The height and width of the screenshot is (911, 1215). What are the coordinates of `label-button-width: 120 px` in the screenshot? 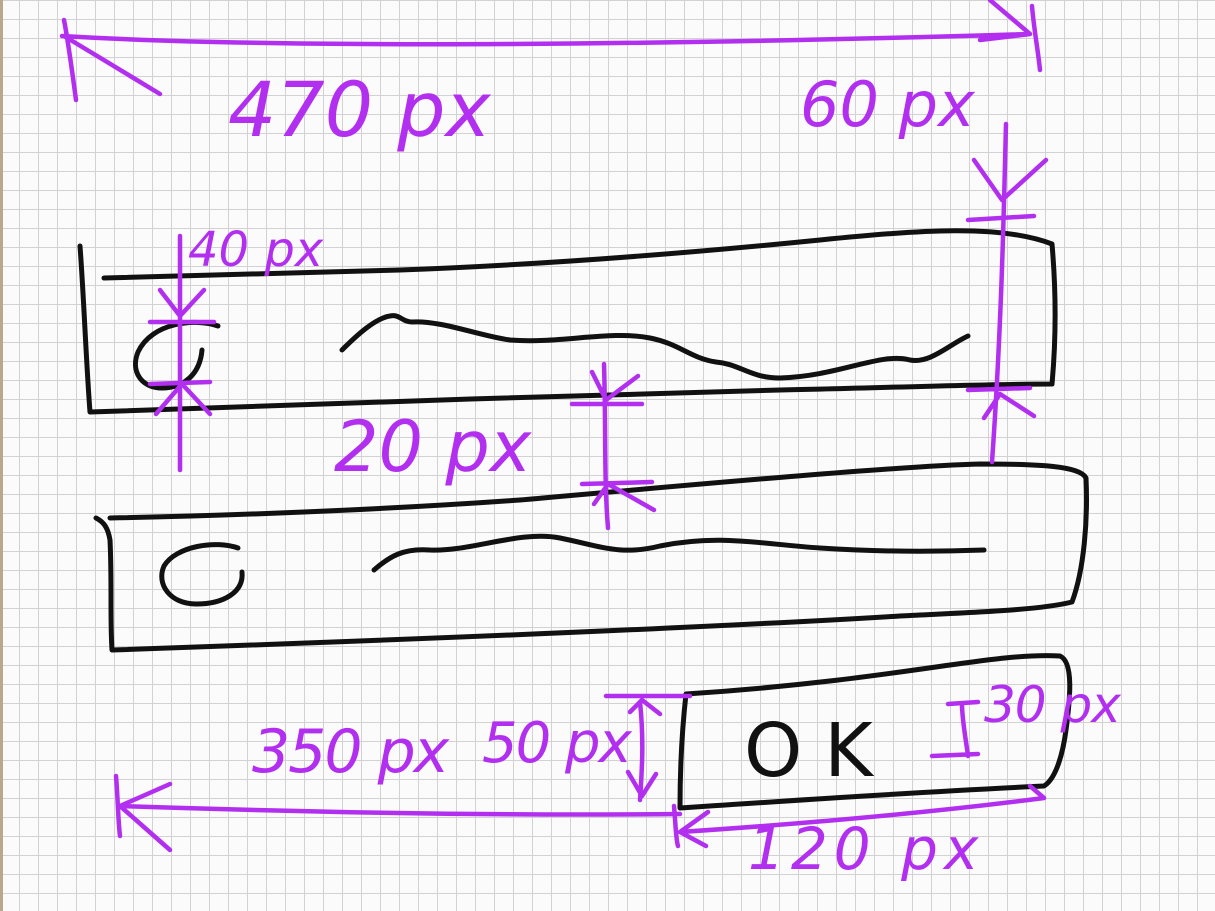 It's located at (866, 849).